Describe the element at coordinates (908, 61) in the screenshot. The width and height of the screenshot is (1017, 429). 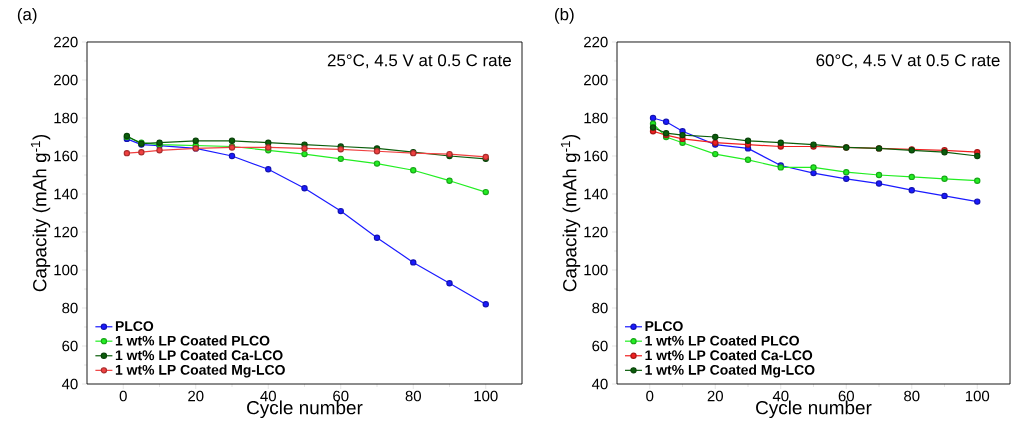
I see `annotation: 60°C, 4.5 V at 0.5 C rate` at that location.